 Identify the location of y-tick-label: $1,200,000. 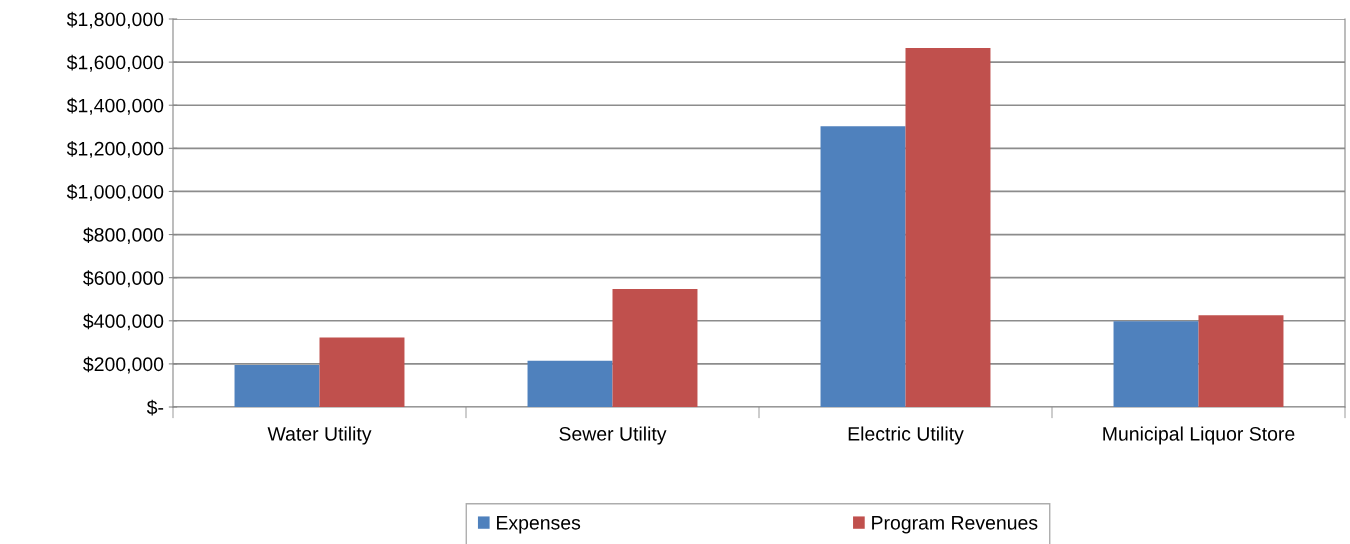
(115, 149).